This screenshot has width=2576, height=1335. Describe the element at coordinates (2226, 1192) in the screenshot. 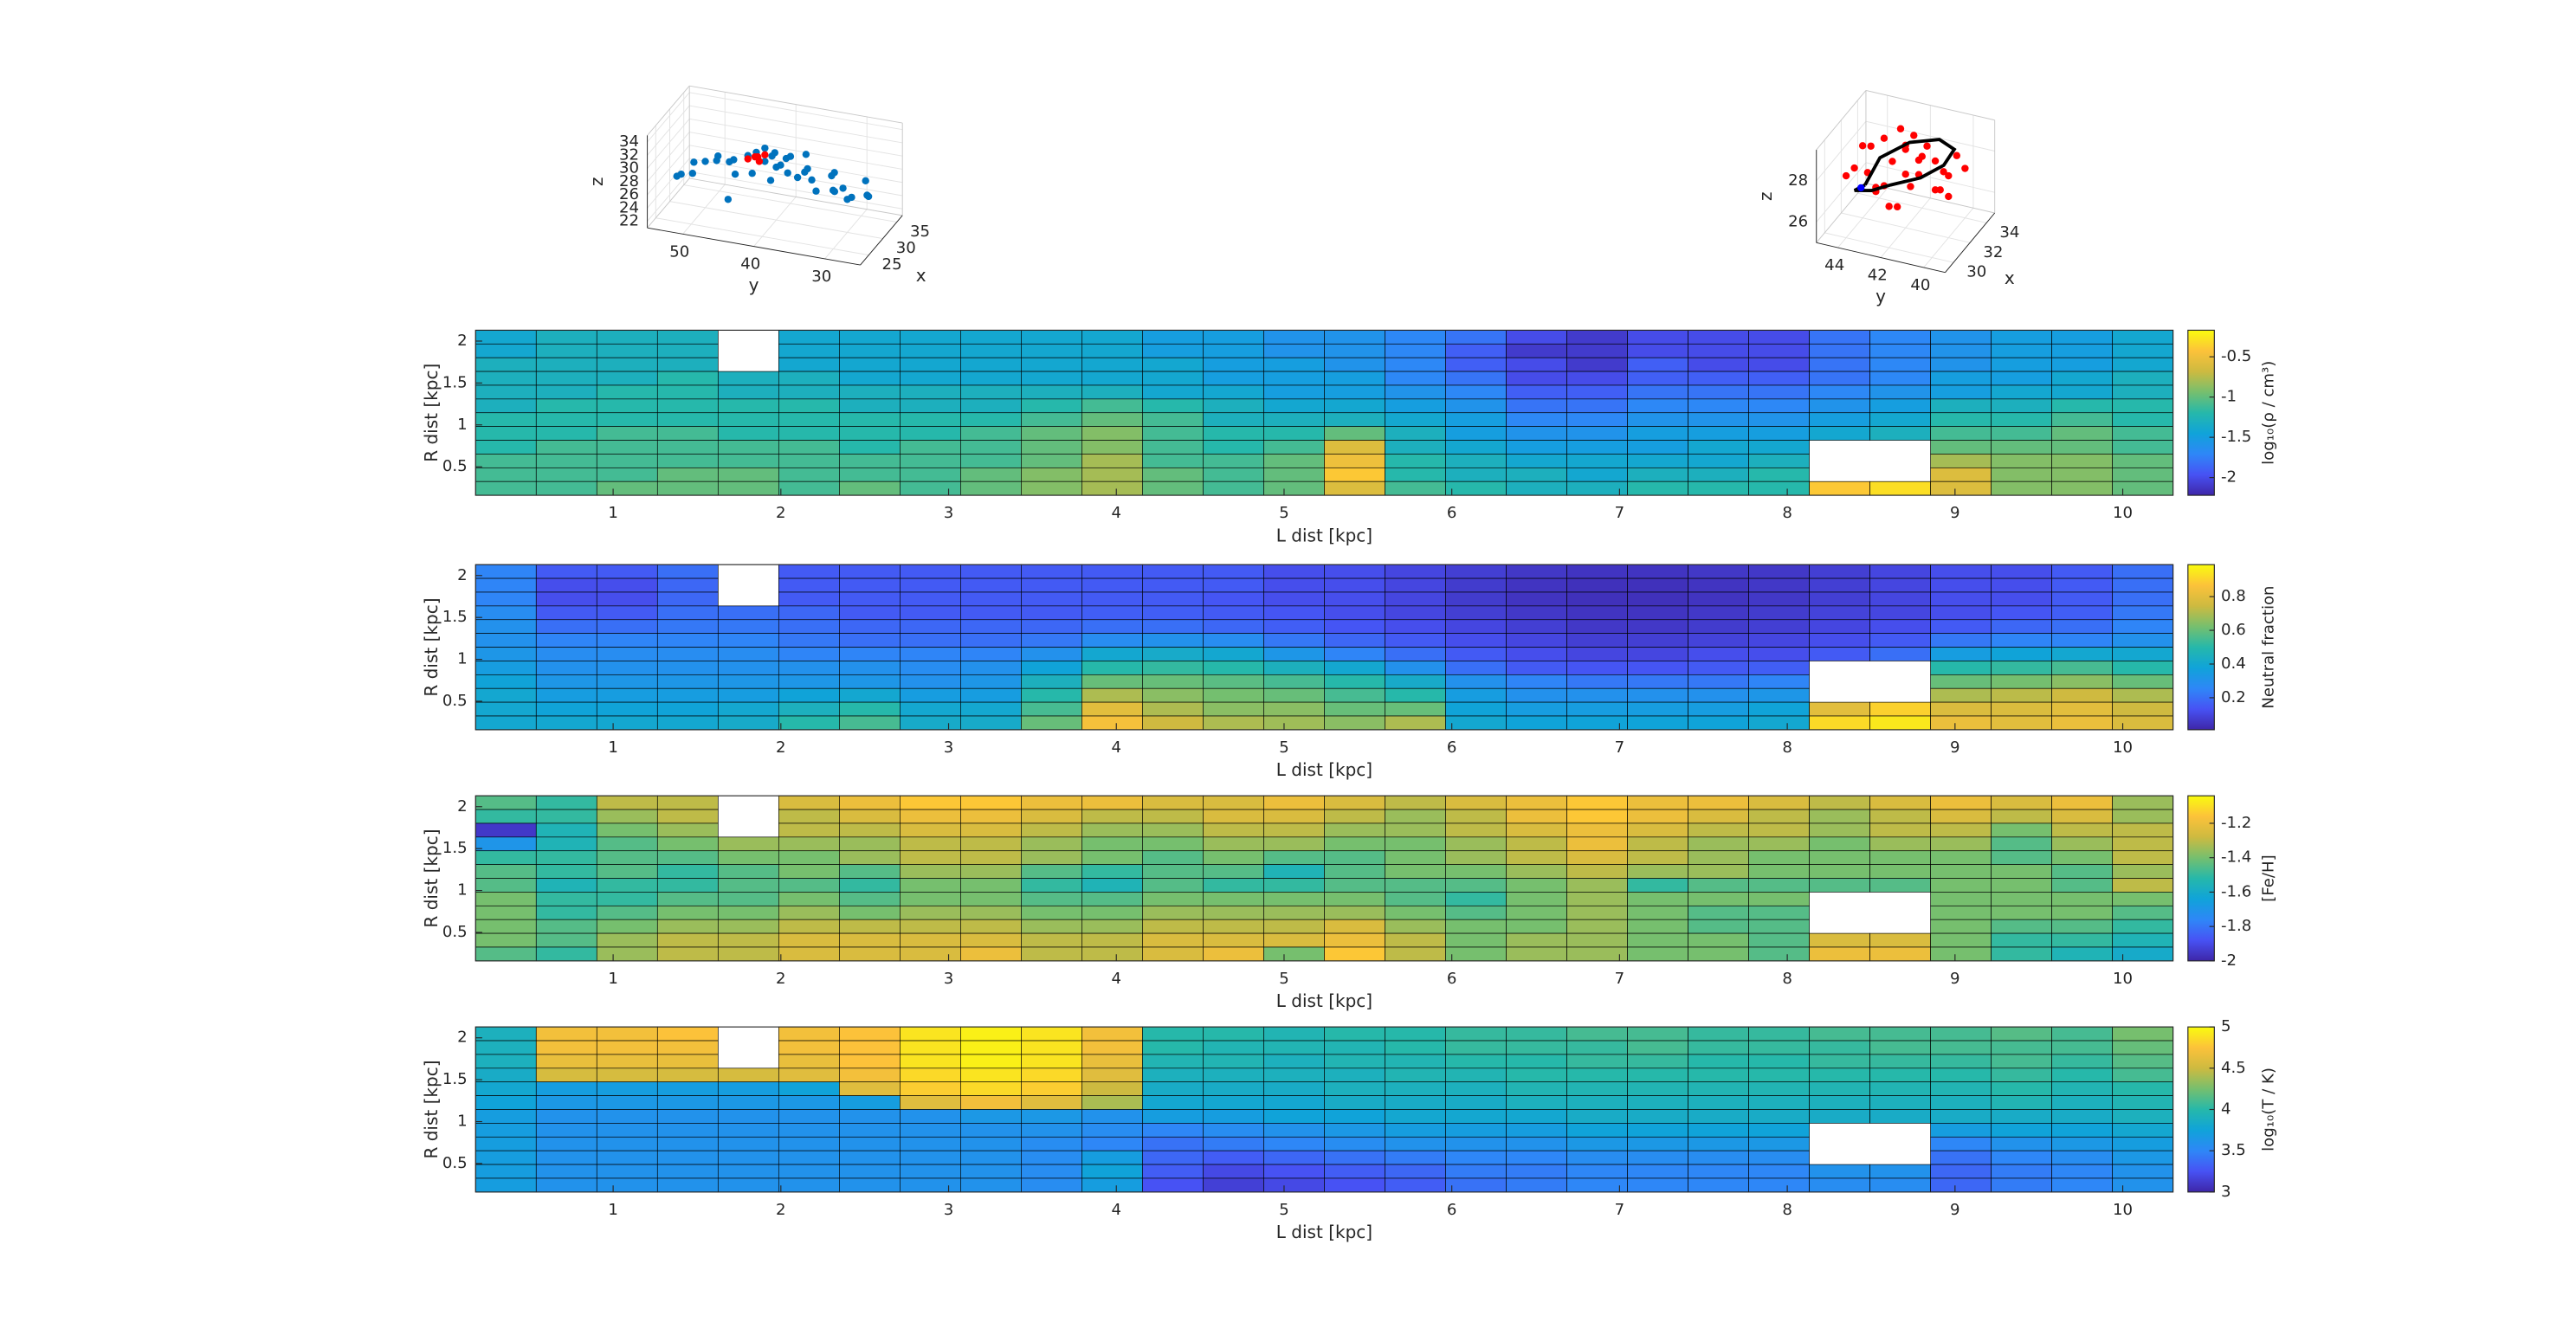

I see `colorbar-tick-label: 3` at that location.